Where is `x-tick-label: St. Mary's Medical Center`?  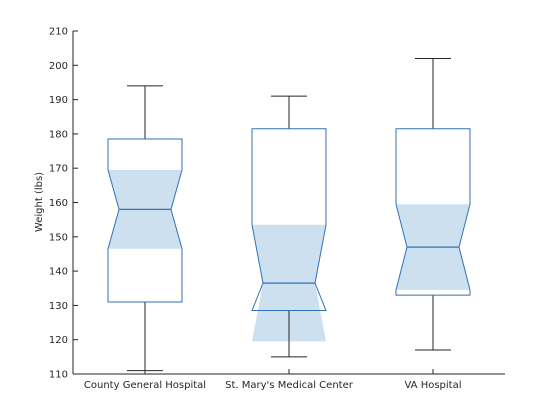
x-tick-label: St. Mary's Medical Center is located at coordinates (289, 385).